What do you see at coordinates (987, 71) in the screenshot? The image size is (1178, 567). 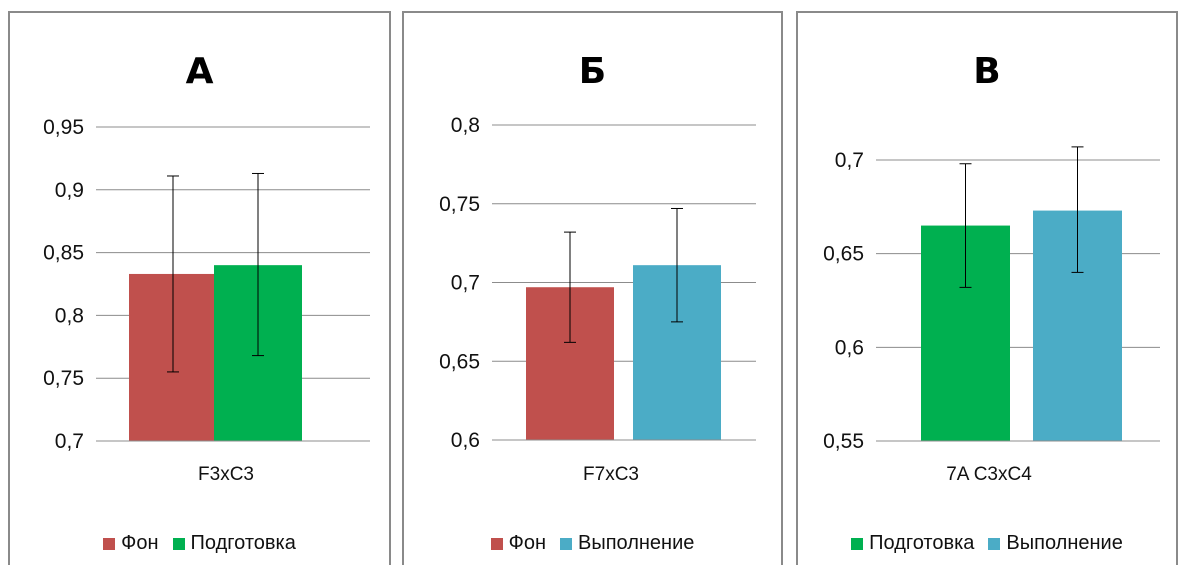 I see `chart-title: В` at bounding box center [987, 71].